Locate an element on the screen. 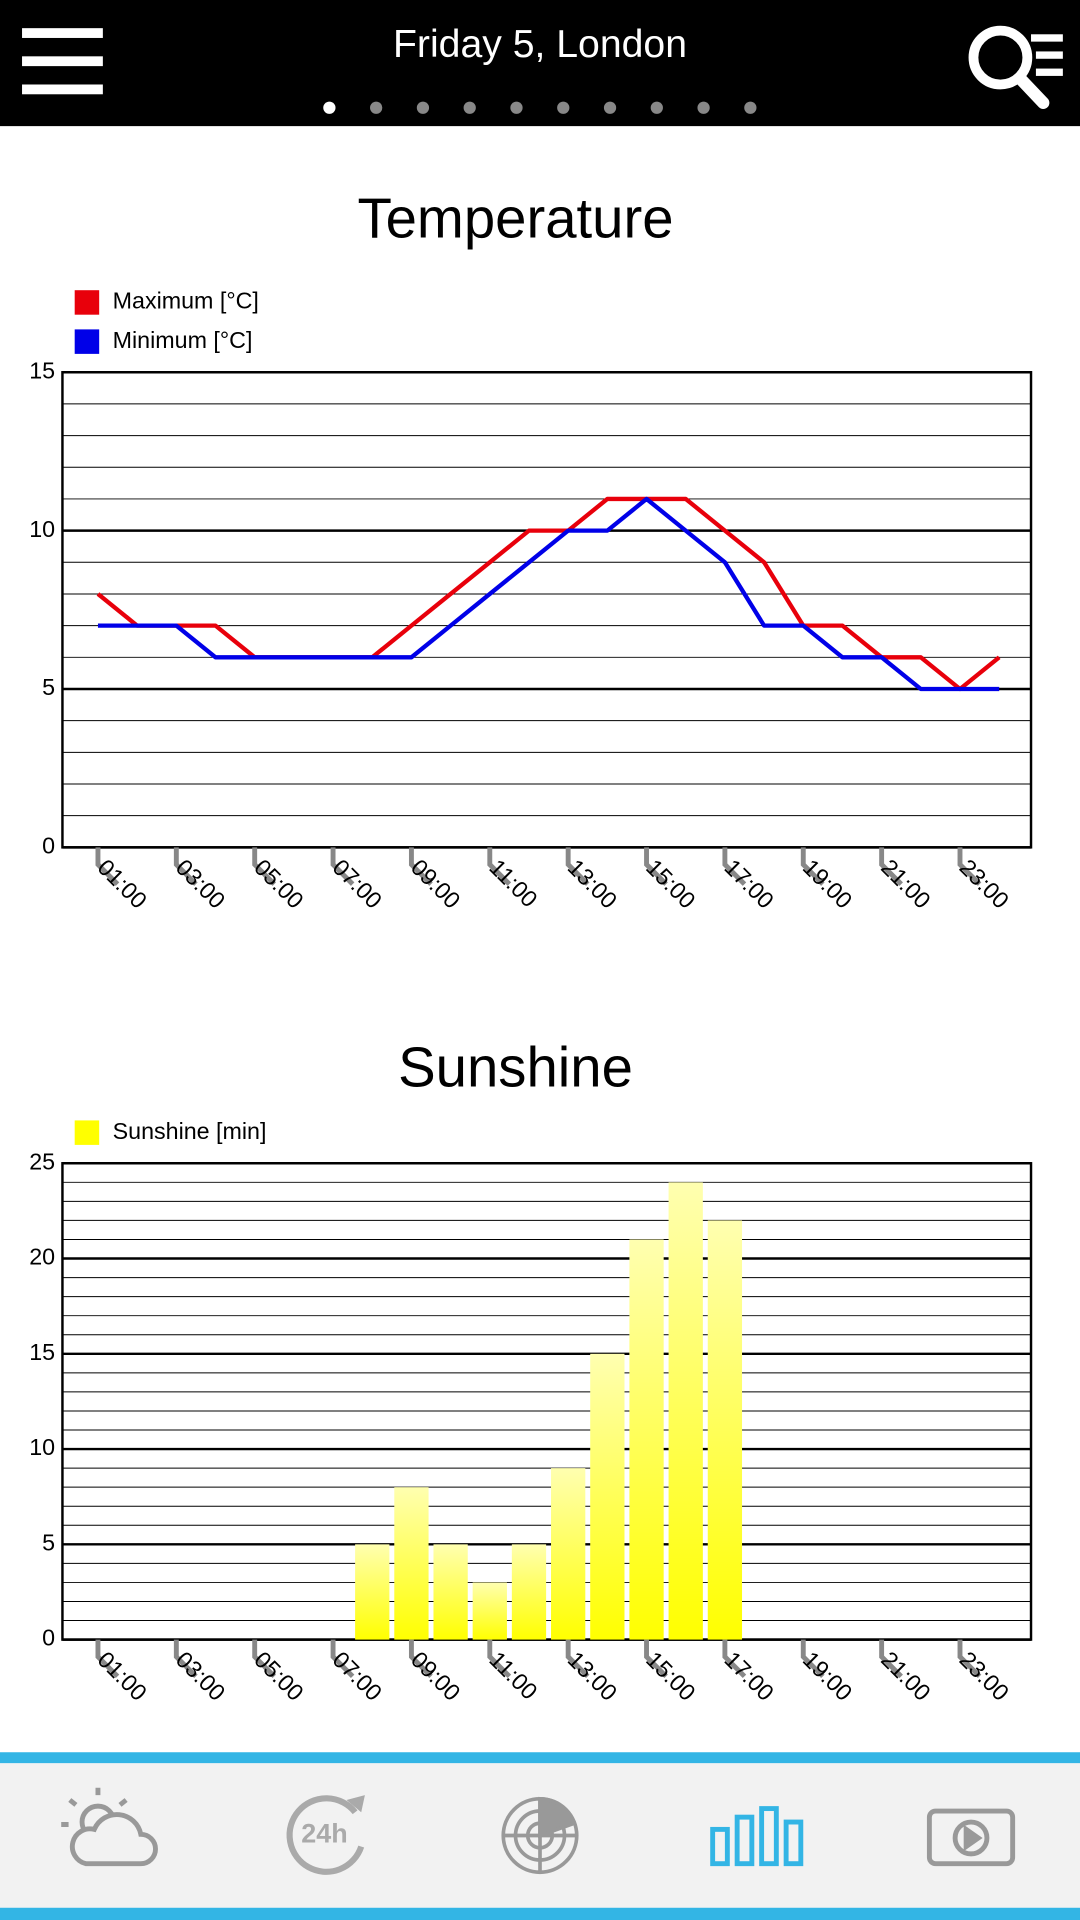 The image size is (1080, 1920). nav-top-border is located at coordinates (540, 1758).